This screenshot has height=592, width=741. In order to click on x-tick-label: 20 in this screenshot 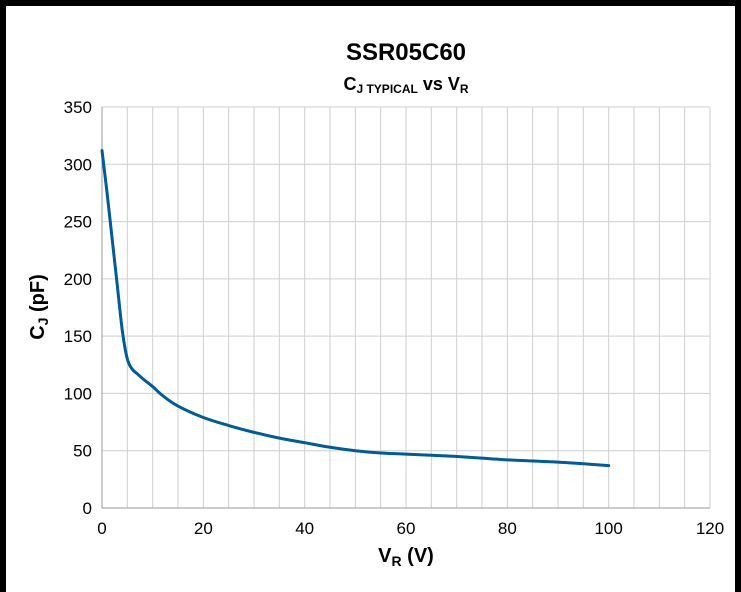, I will do `click(203, 528)`.